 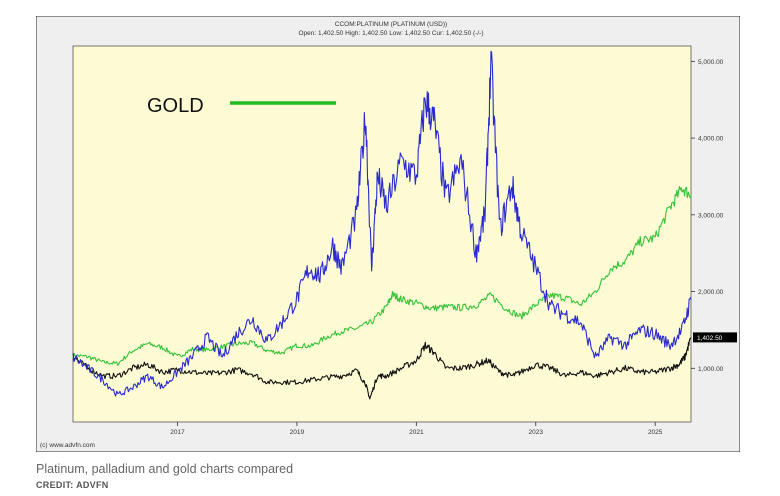 I want to click on current-value-tag-box, so click(x=715, y=337).